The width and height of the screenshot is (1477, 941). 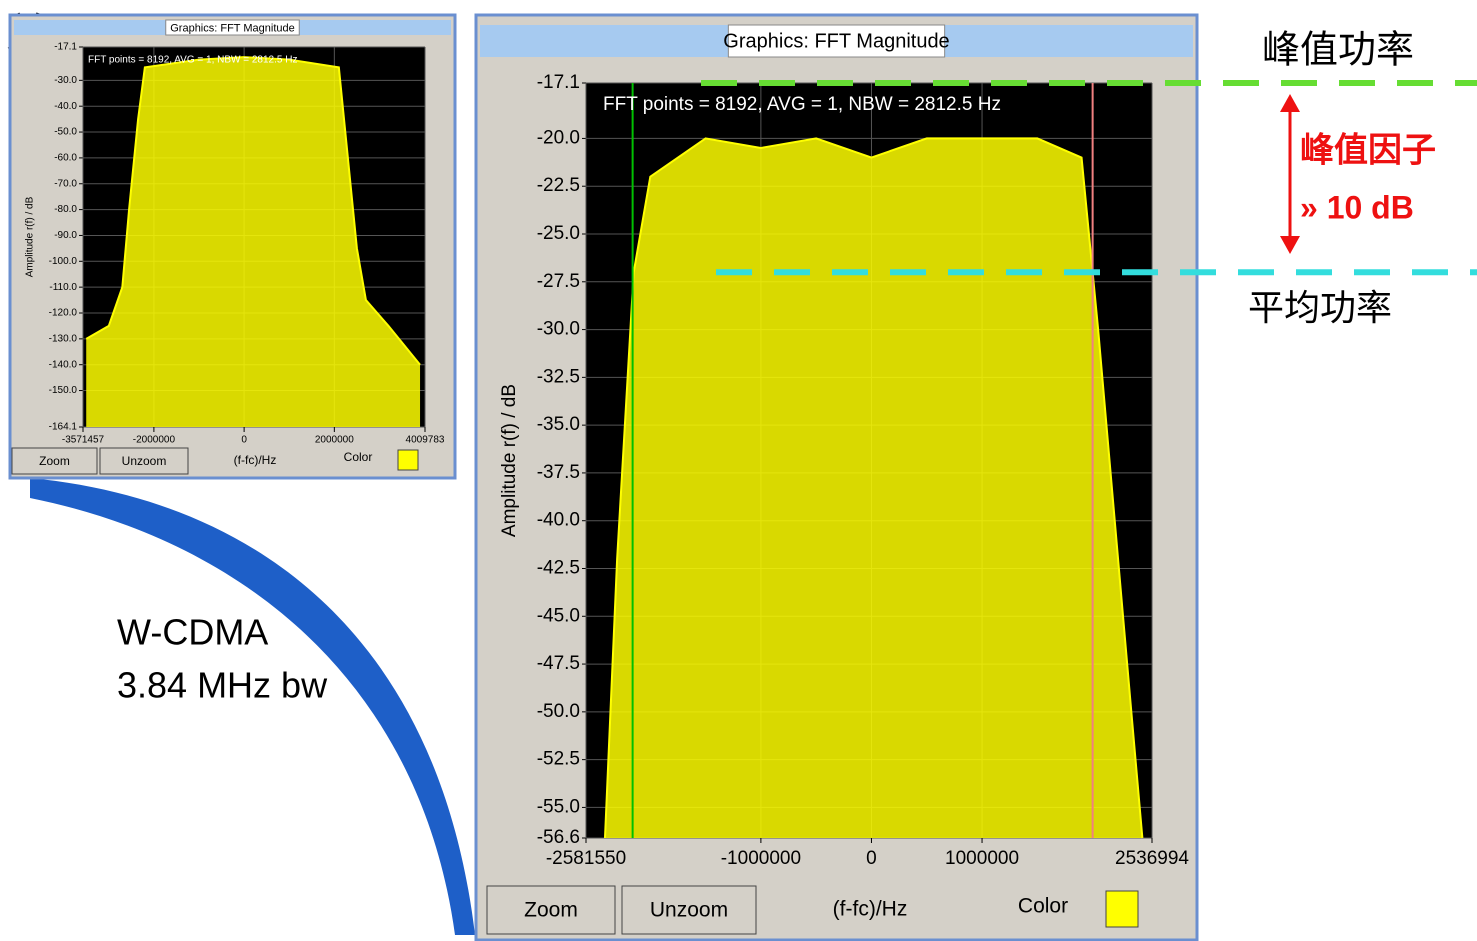 What do you see at coordinates (558, 185) in the screenshot?
I see `y-tick-label: -22.5` at bounding box center [558, 185].